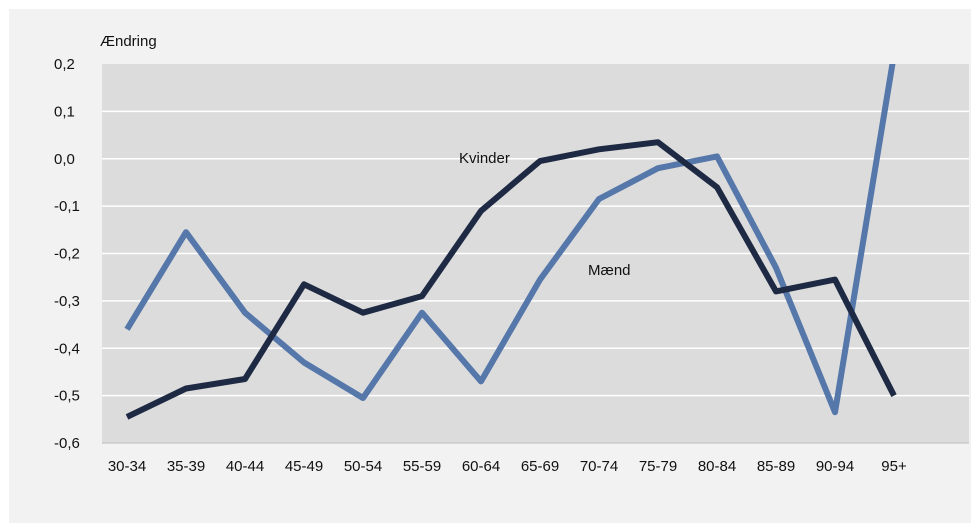 This screenshot has height=531, width=980. What do you see at coordinates (245, 466) in the screenshot?
I see `x-tick-label: 40-44` at bounding box center [245, 466].